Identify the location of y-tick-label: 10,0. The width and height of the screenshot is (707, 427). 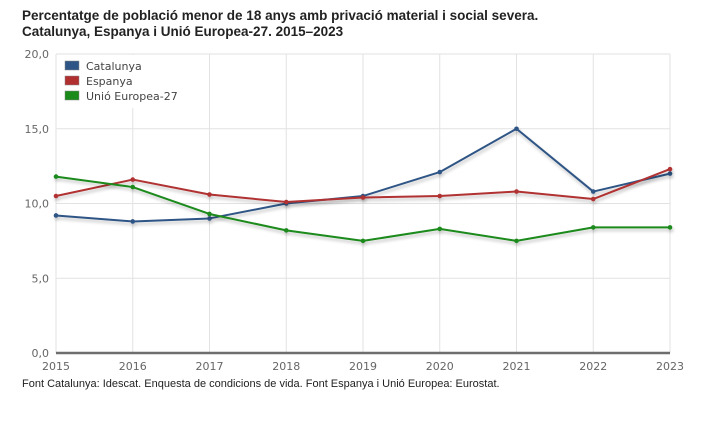
(37, 204).